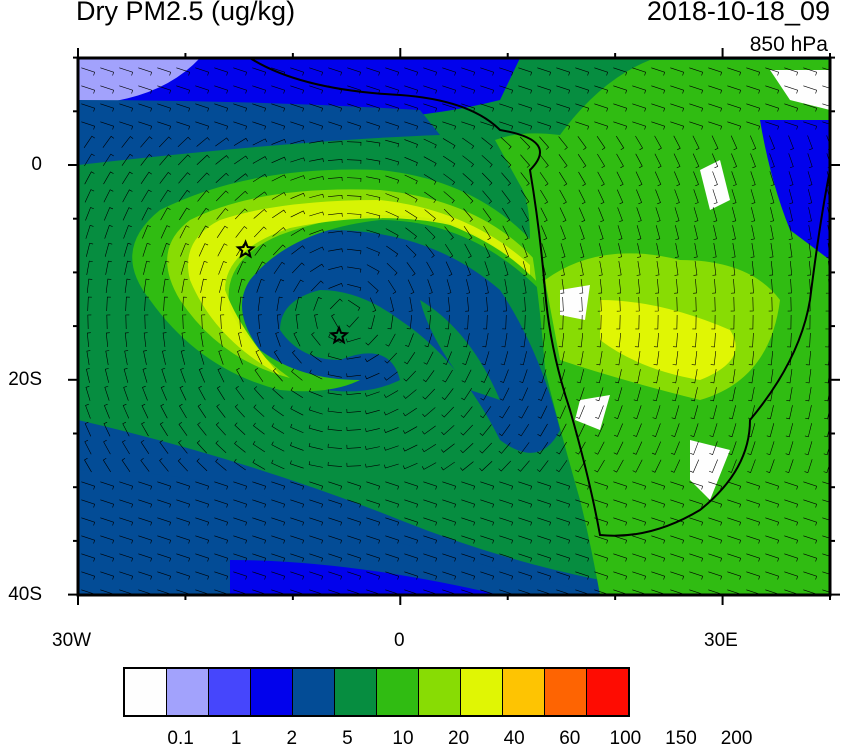 The image size is (850, 750). I want to click on station-markers, so click(292, 292).